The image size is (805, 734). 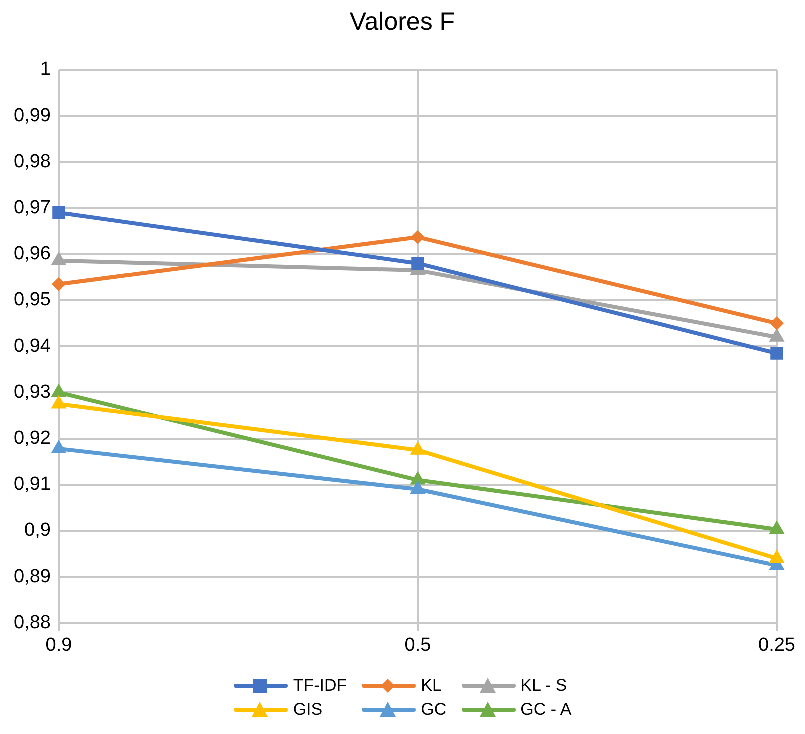 What do you see at coordinates (320, 686) in the screenshot?
I see `legend-label: TF-IDF` at bounding box center [320, 686].